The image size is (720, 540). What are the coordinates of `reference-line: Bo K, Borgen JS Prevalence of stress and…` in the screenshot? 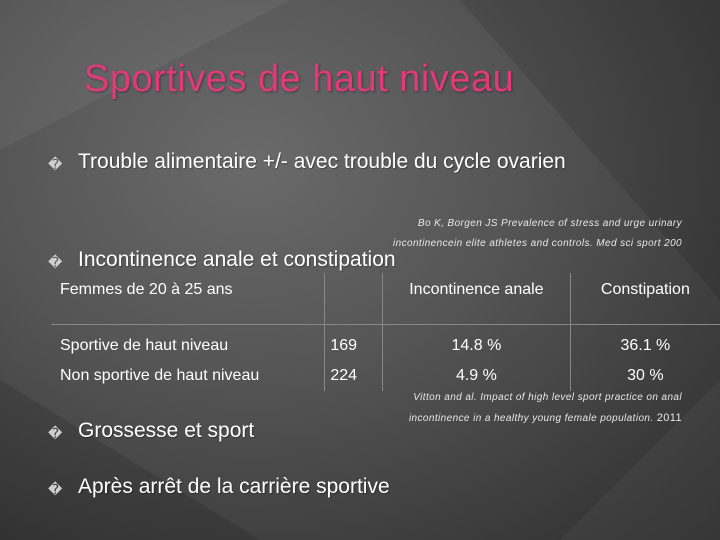 It's located at (549, 223).